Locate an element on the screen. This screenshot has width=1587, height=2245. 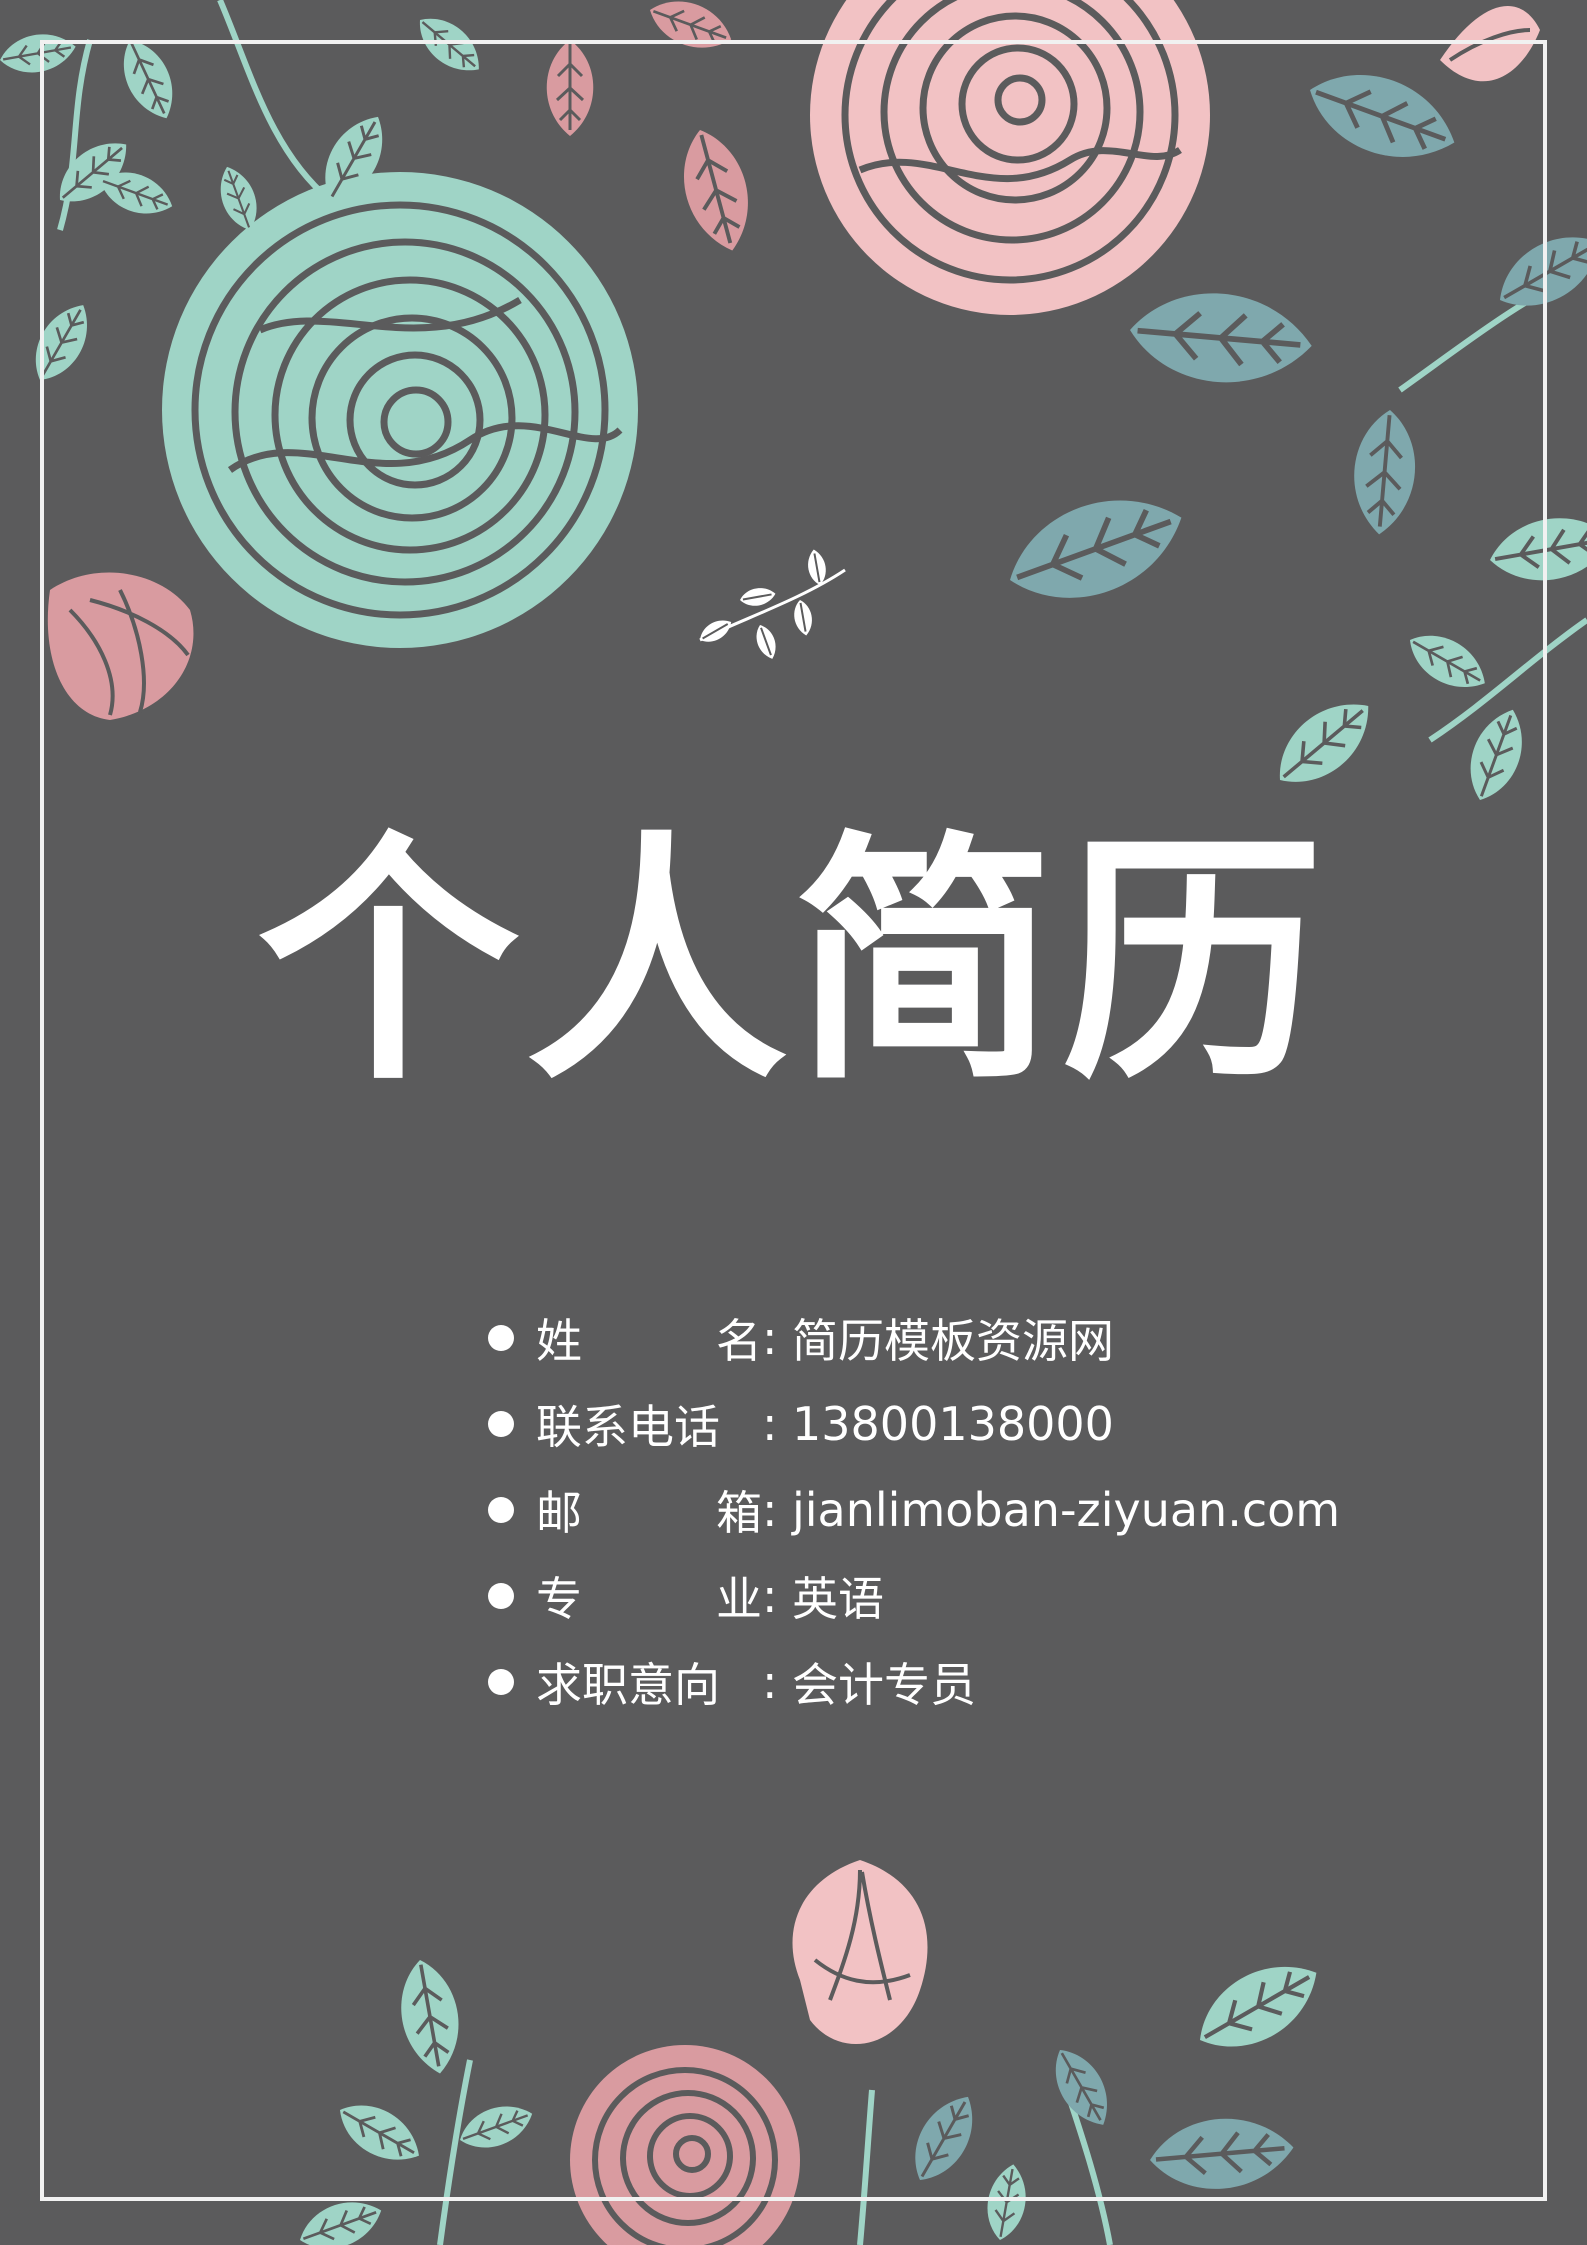
info-value-email: jianlimoban-ziyuan.com is located at coordinates (1066, 1510).